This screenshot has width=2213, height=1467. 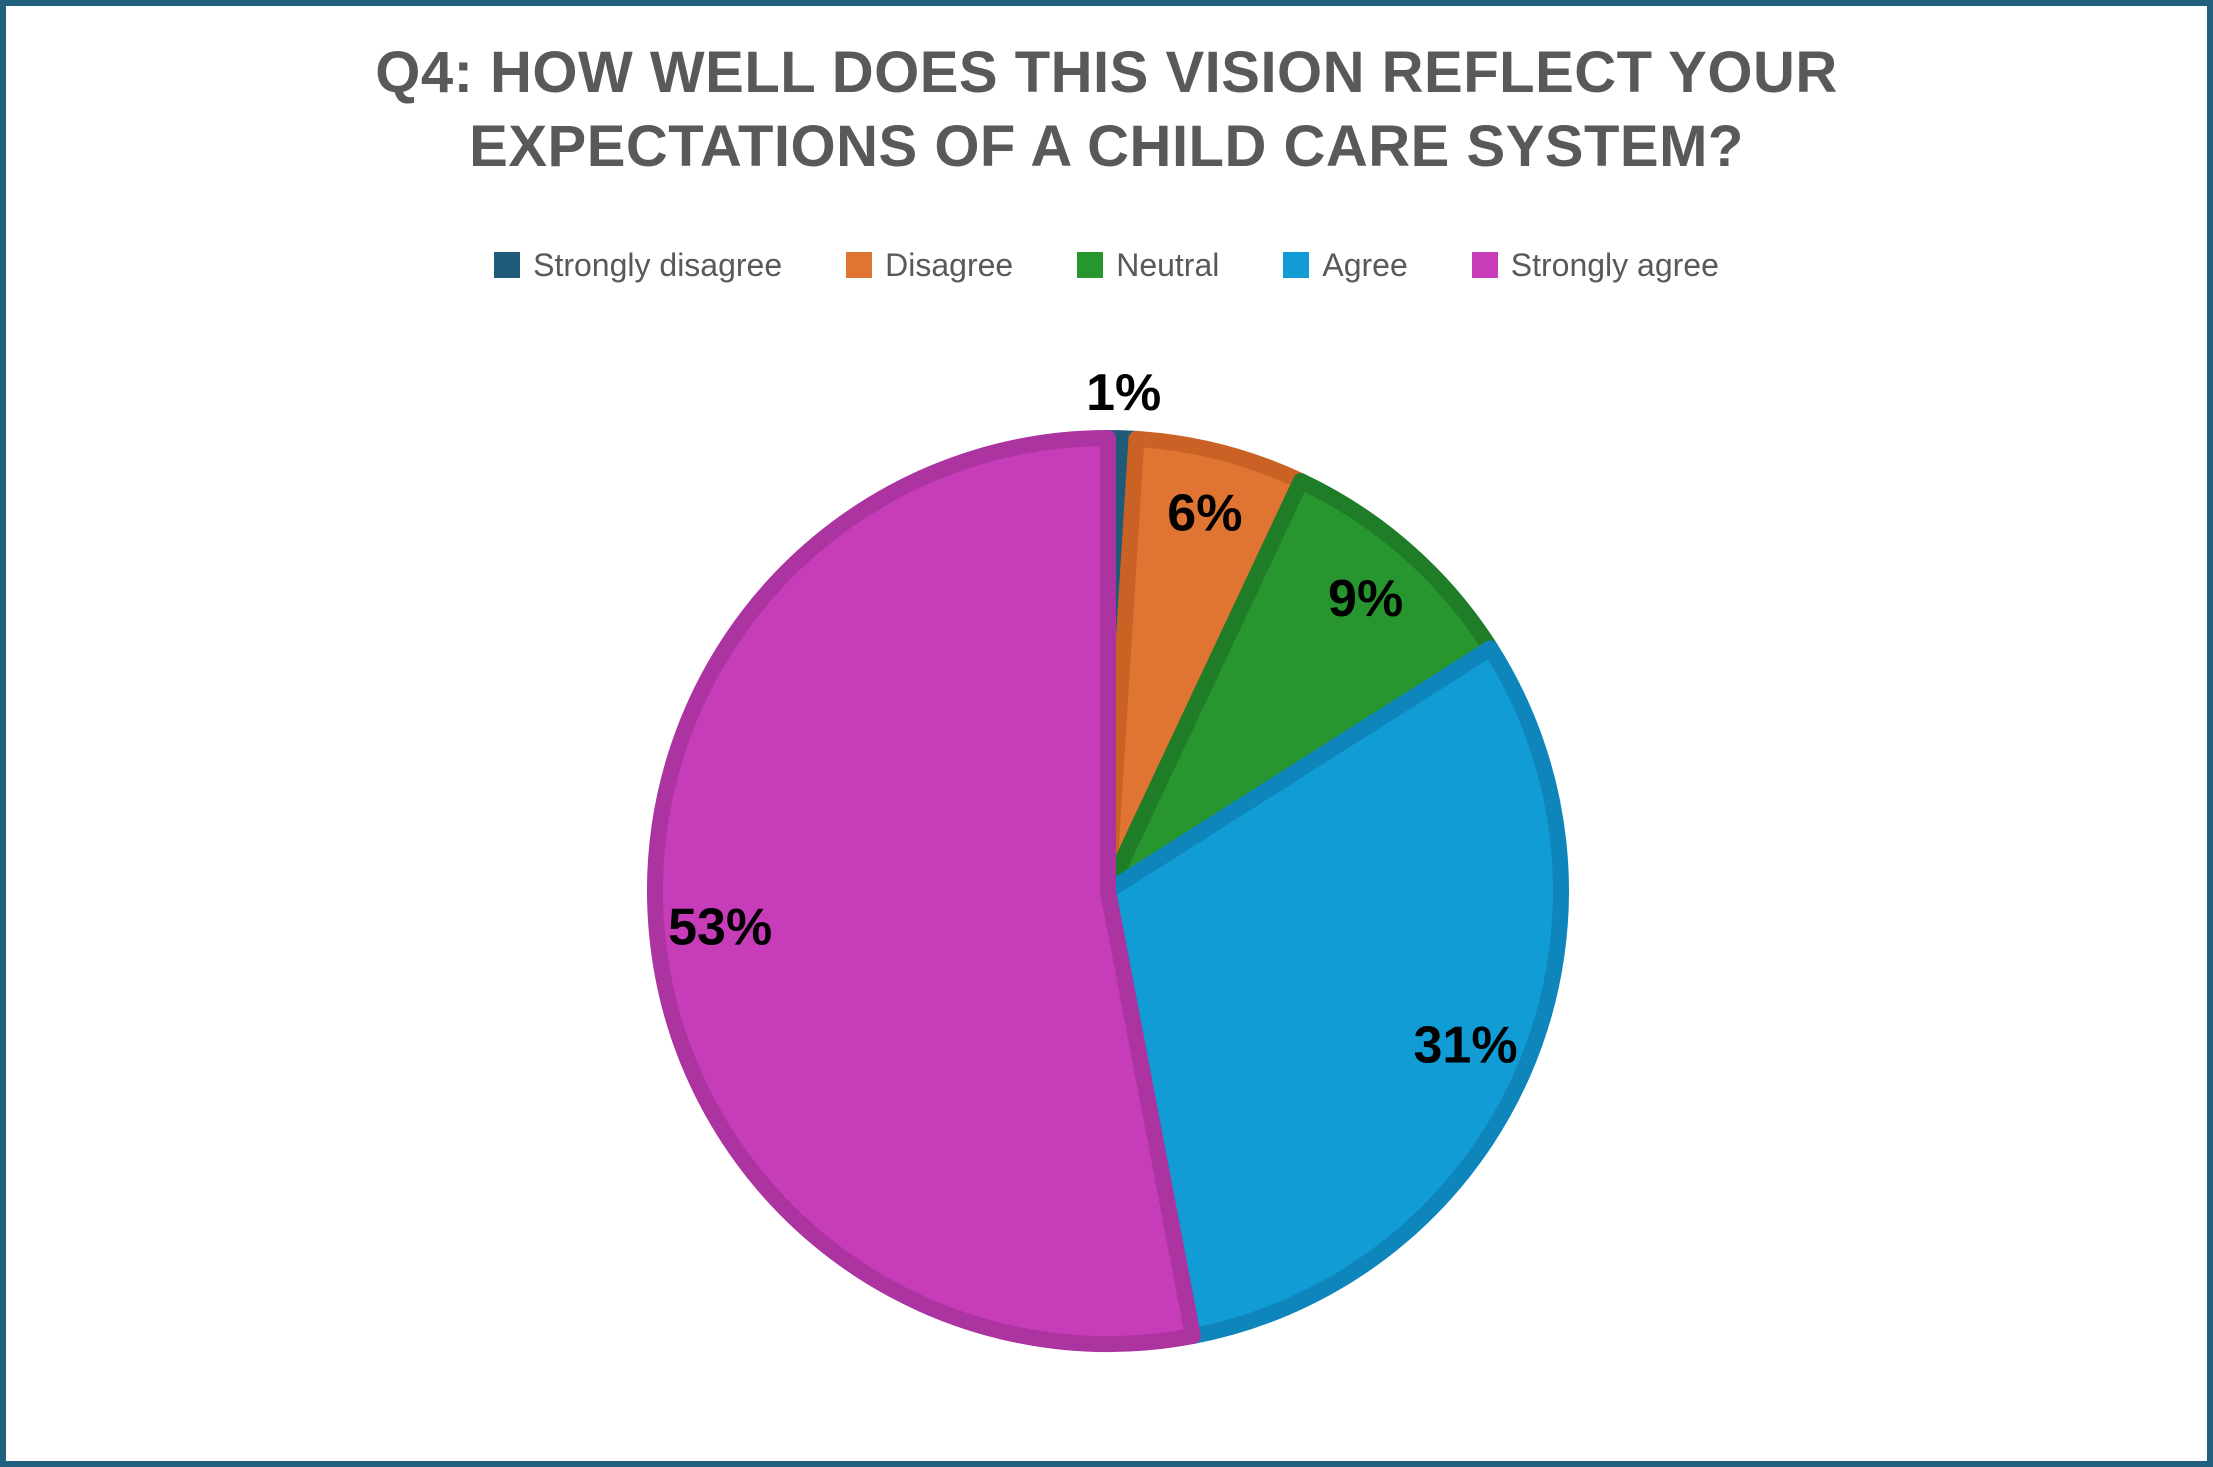 I want to click on legend-swatch-neutral-icon, so click(x=1090, y=265).